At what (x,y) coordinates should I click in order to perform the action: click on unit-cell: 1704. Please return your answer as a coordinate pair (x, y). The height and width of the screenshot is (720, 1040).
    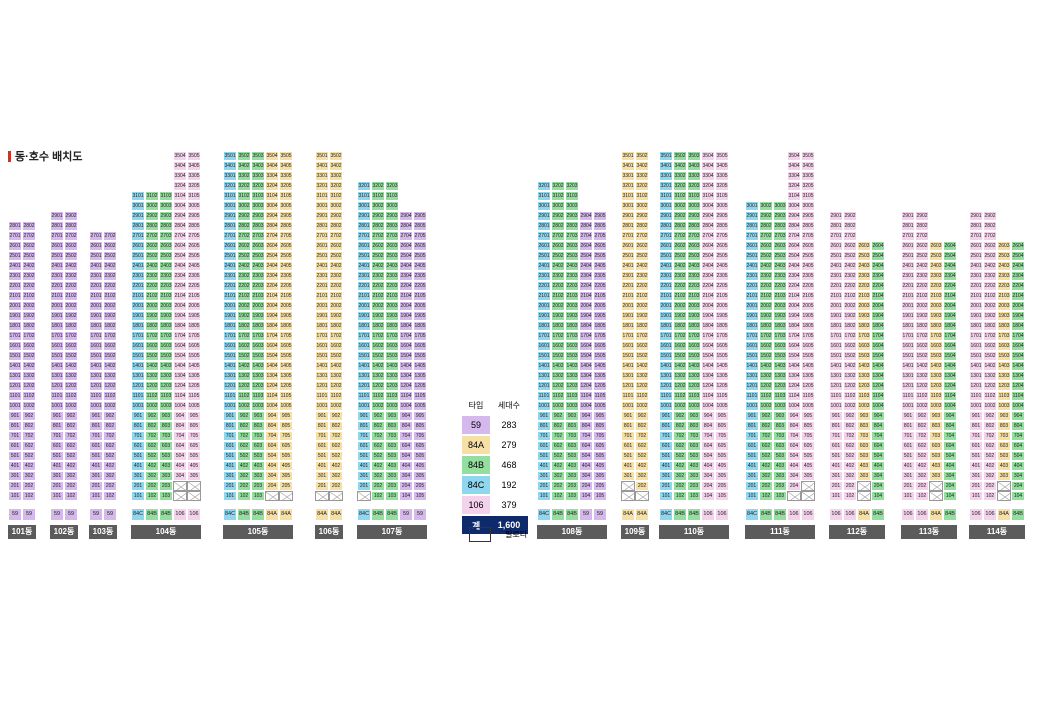
    Looking at the image, I should click on (1018, 336).